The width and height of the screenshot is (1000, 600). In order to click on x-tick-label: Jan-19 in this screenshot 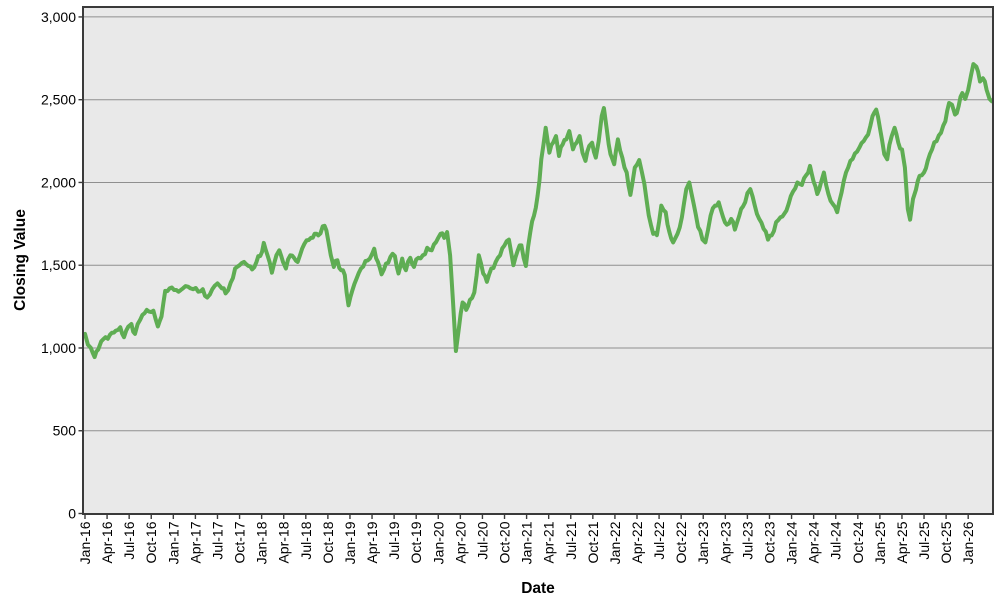, I will do `click(350, 542)`.